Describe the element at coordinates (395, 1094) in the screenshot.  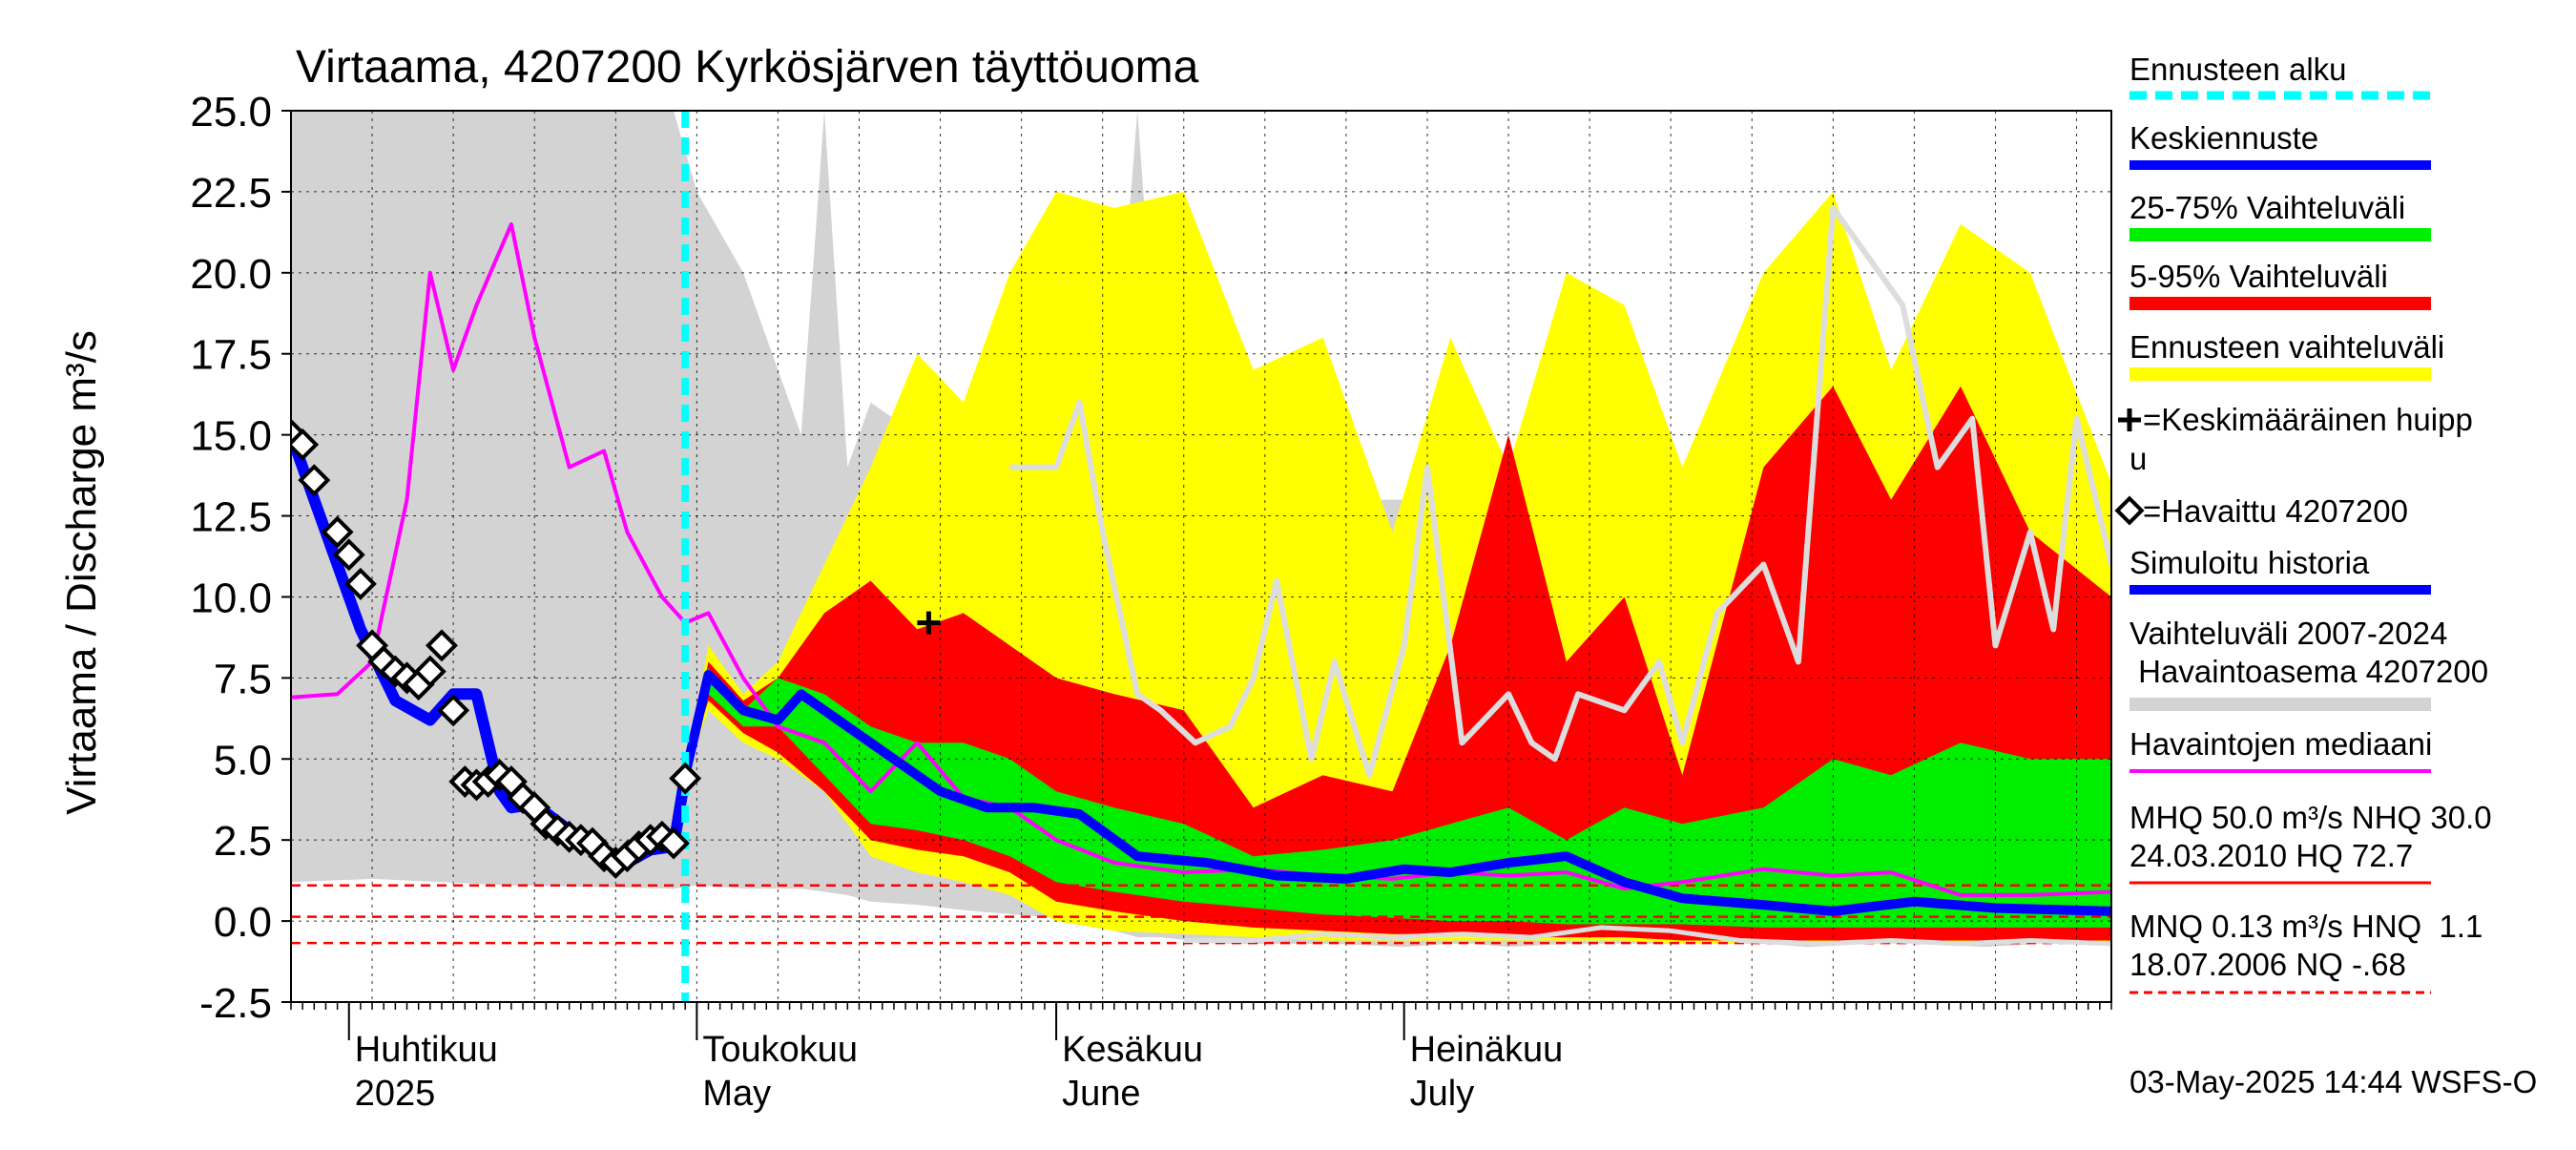
I see `x-month-label-en: 2025` at that location.